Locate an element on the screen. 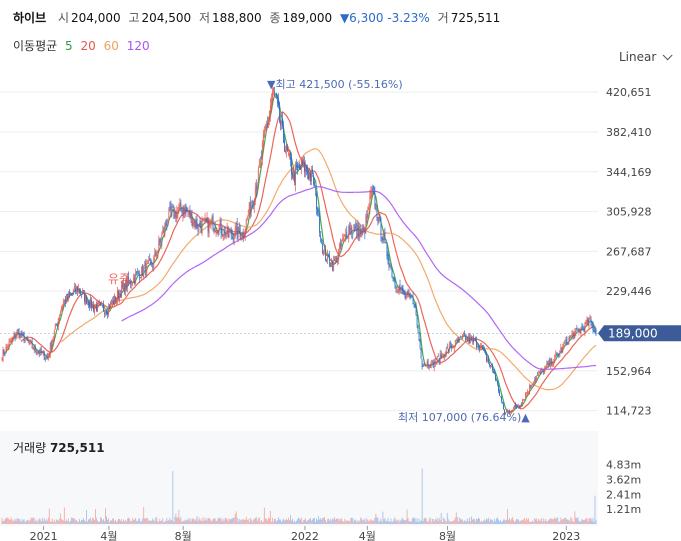 This screenshot has height=541, width=681. change-value: ▼6,300 -3.23% is located at coordinates (384, 18).